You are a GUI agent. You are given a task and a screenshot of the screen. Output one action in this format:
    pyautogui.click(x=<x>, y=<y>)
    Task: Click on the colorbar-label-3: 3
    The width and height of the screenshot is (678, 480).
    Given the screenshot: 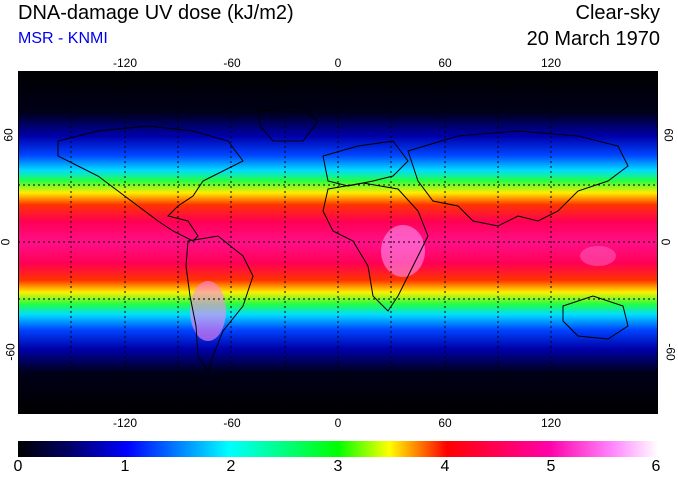 What is the action you would take?
    pyautogui.click(x=338, y=466)
    